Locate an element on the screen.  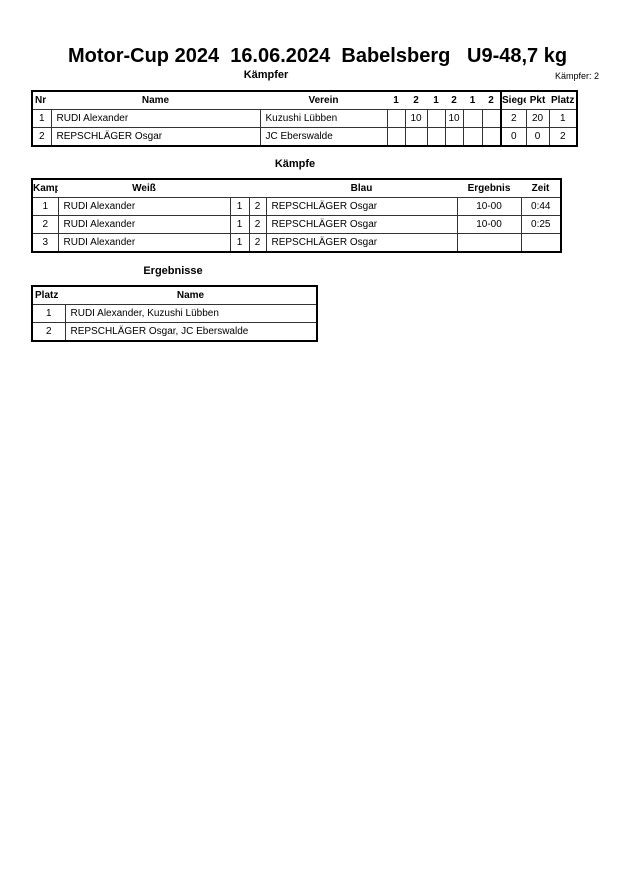
fighter-points: 0 is located at coordinates (537, 137).